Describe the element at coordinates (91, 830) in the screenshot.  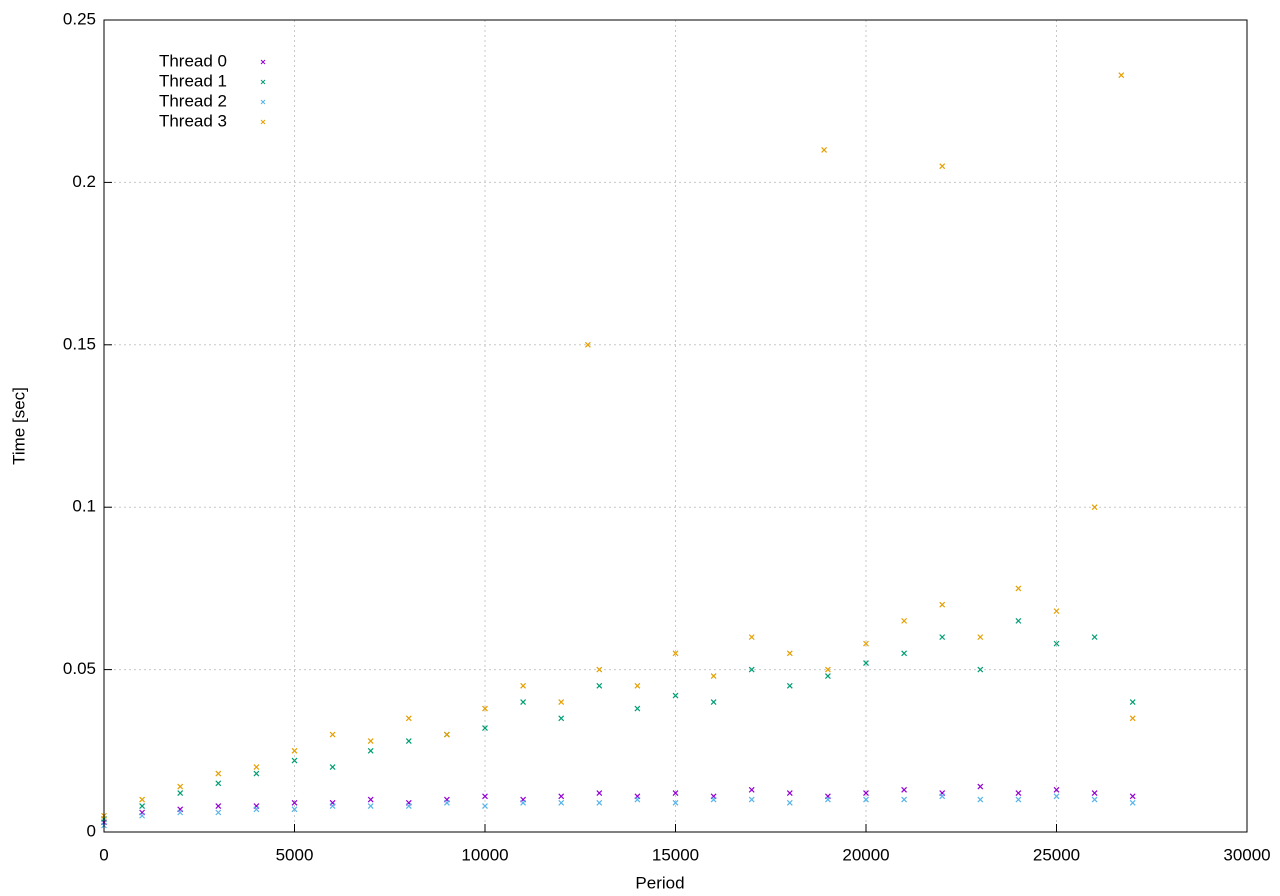
I see `y-tick-label: 0` at that location.